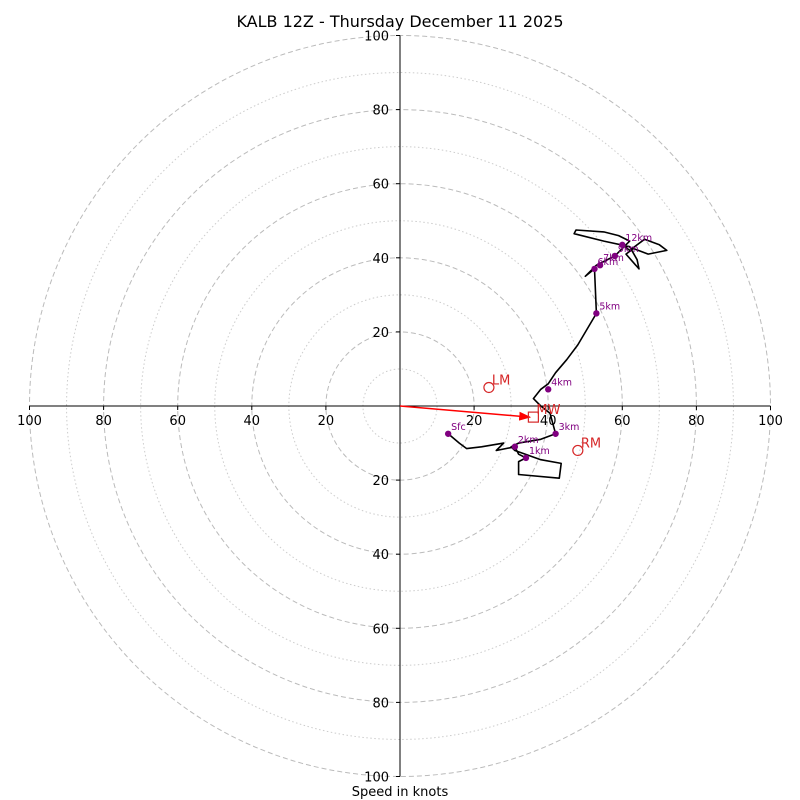 This screenshot has width=800, height=800. What do you see at coordinates (515, 446) in the screenshot?
I see `level-point-2km` at bounding box center [515, 446].